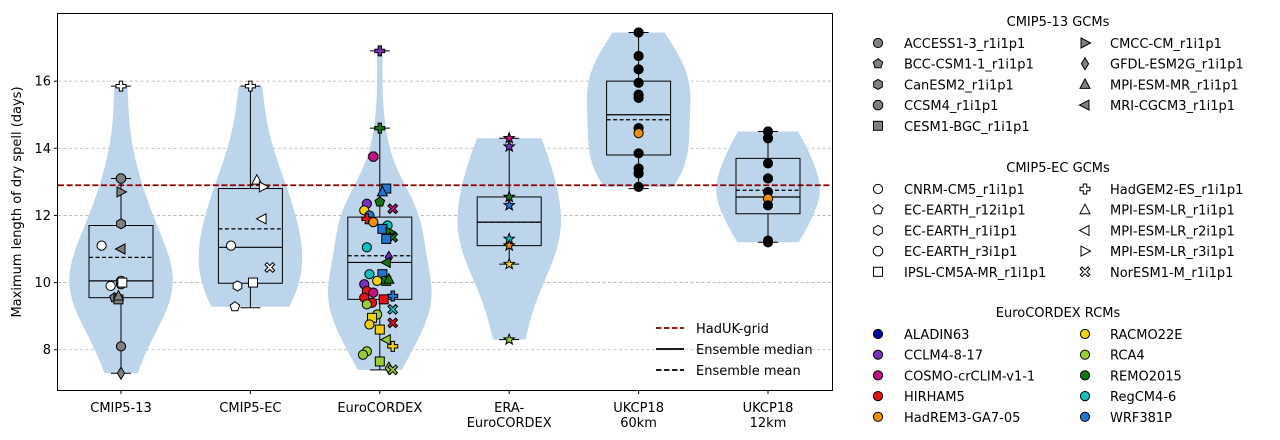  Describe the element at coordinates (42, 82) in the screenshot. I see `y-tick-label: 16` at that location.